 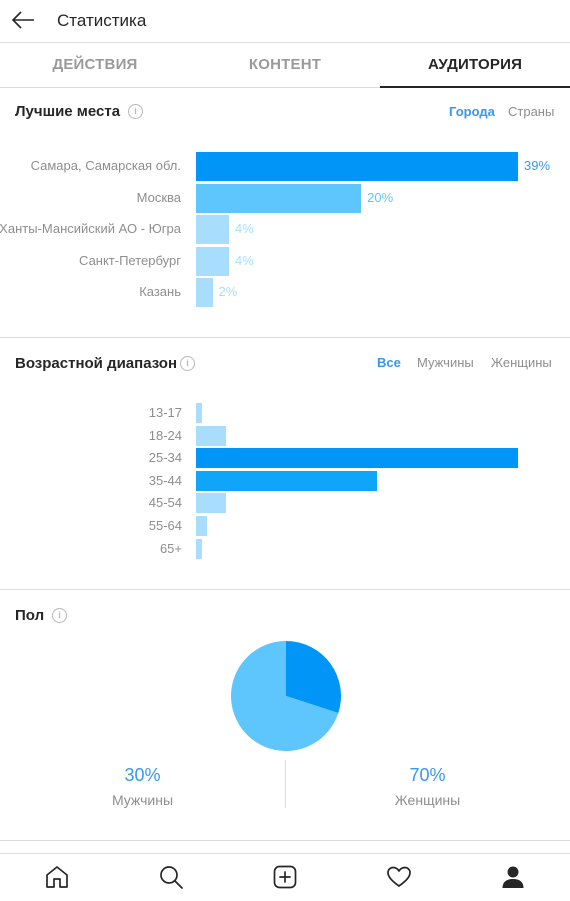 I want to click on add-post-icon, so click(x=285, y=877).